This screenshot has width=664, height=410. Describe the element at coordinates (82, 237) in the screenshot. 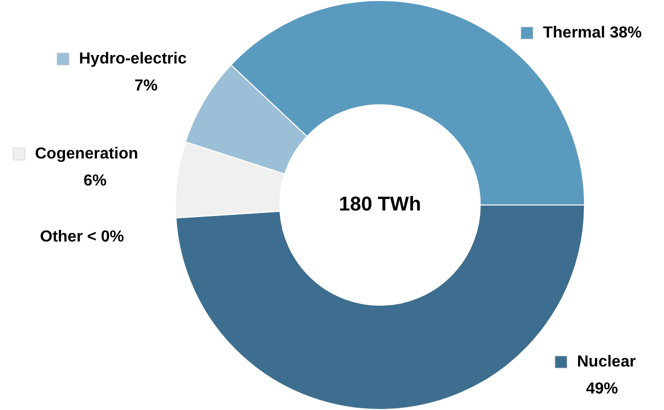

I see `category-label: Other < 0%` at that location.